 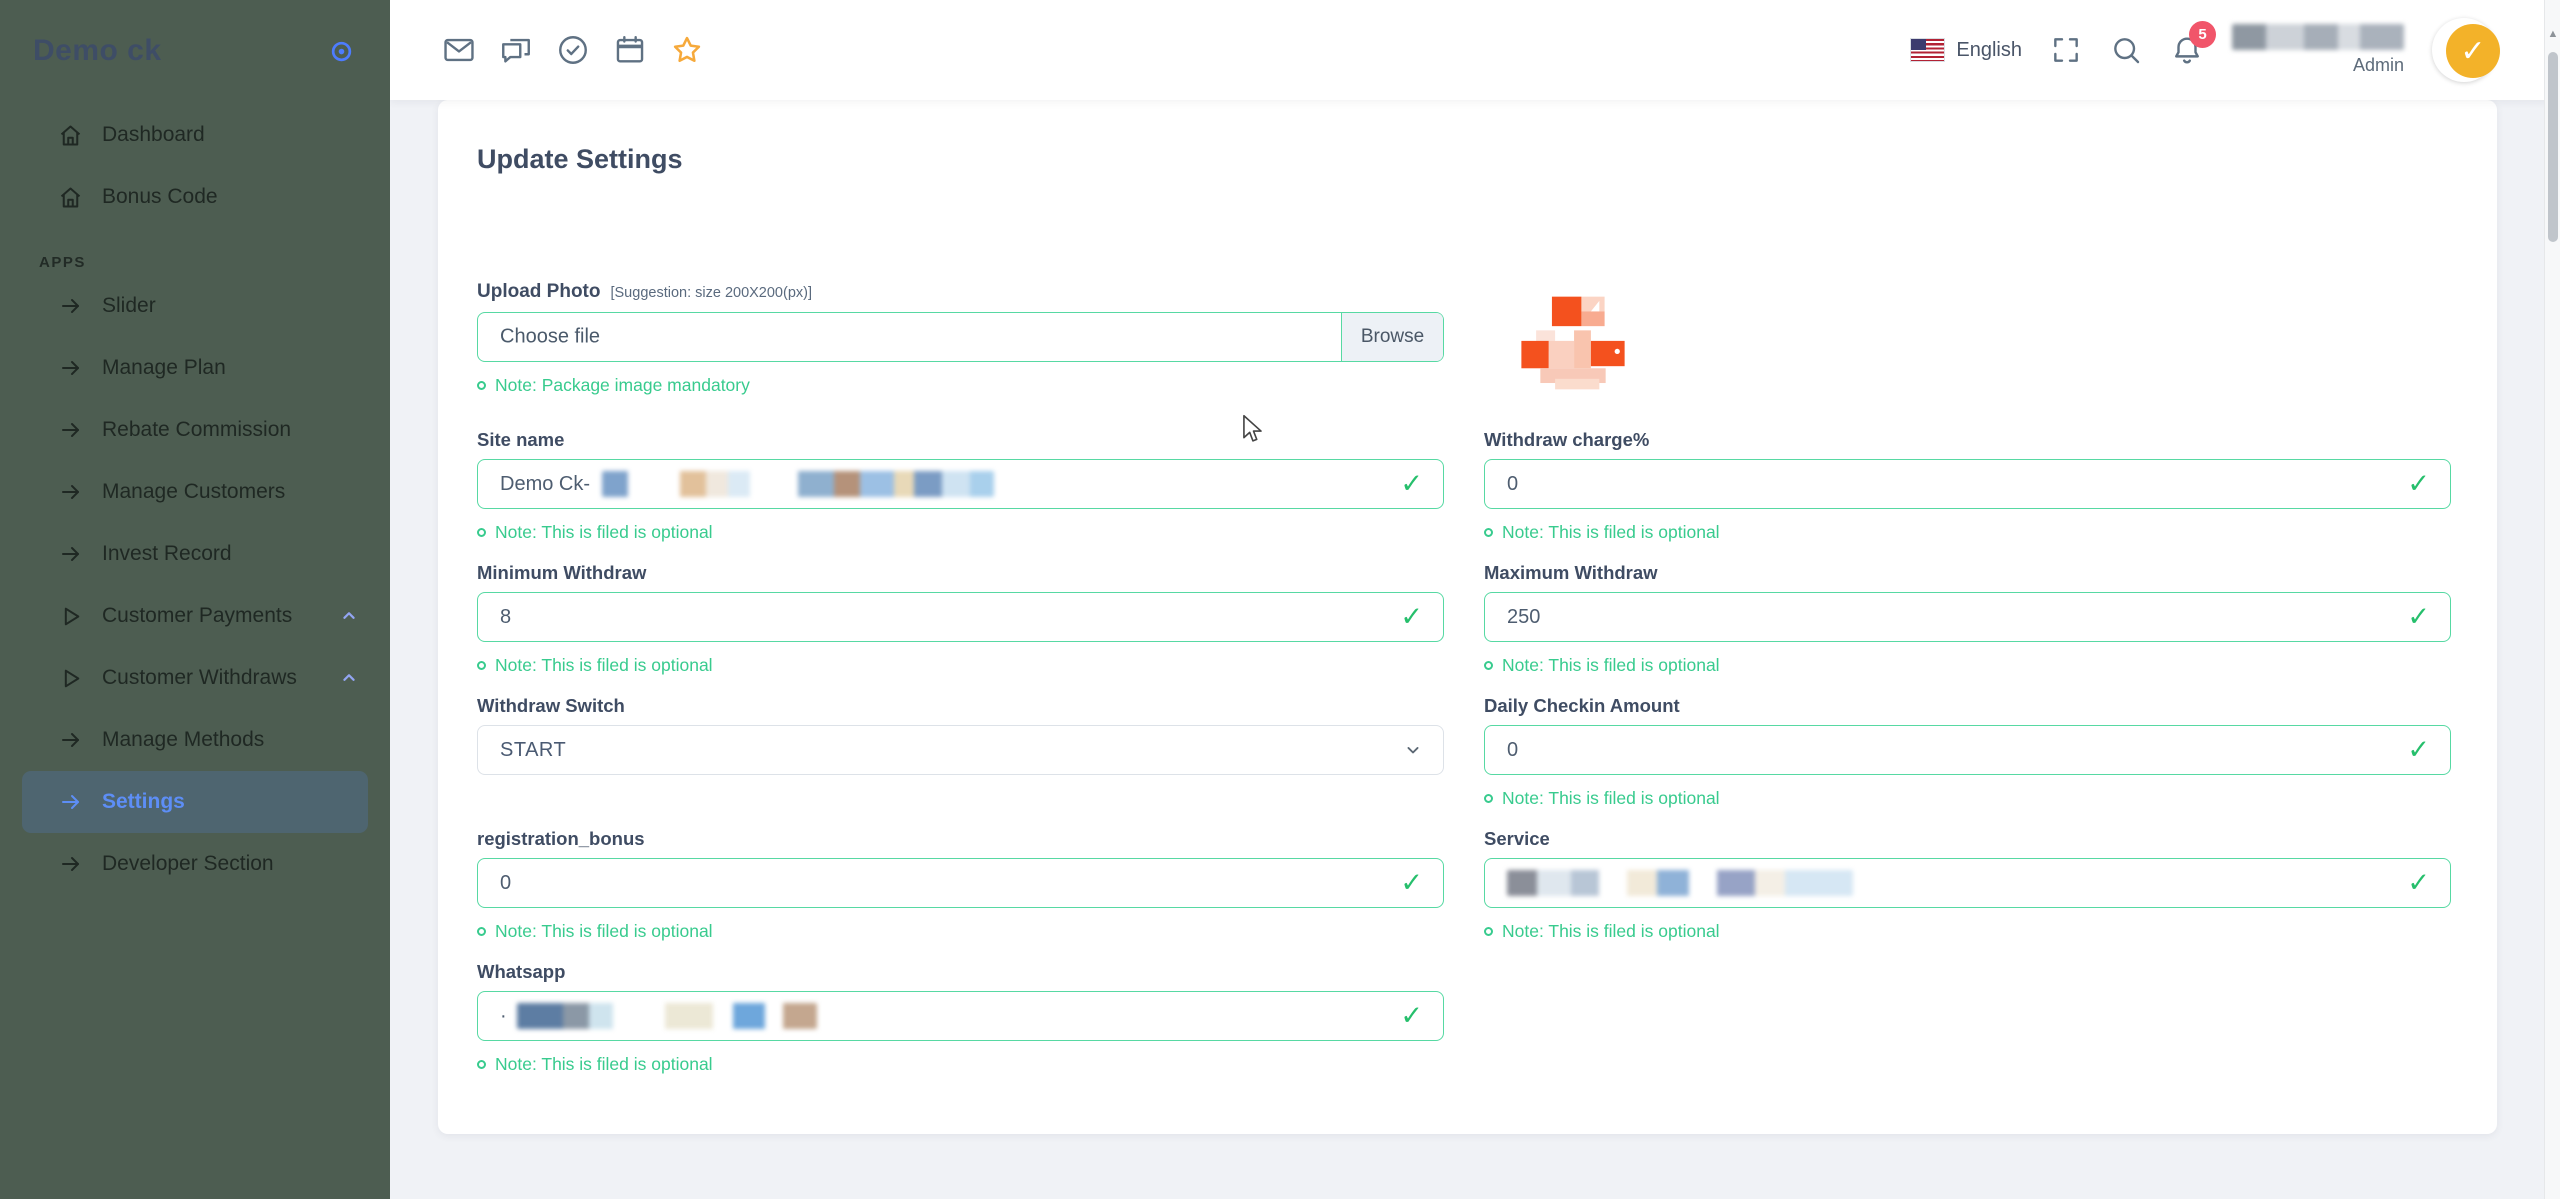 I want to click on play-icon, so click(x=70, y=678).